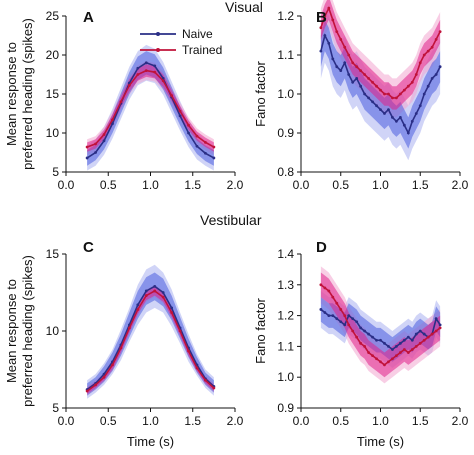 The height and width of the screenshot is (455, 474). Describe the element at coordinates (235, 421) in the screenshot. I see `x-tick-label: 2.0` at that location.